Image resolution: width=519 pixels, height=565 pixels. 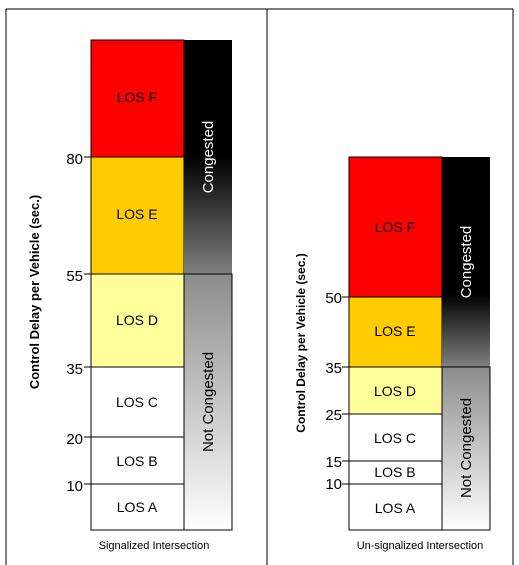 I want to click on los-e-box, so click(x=395, y=332).